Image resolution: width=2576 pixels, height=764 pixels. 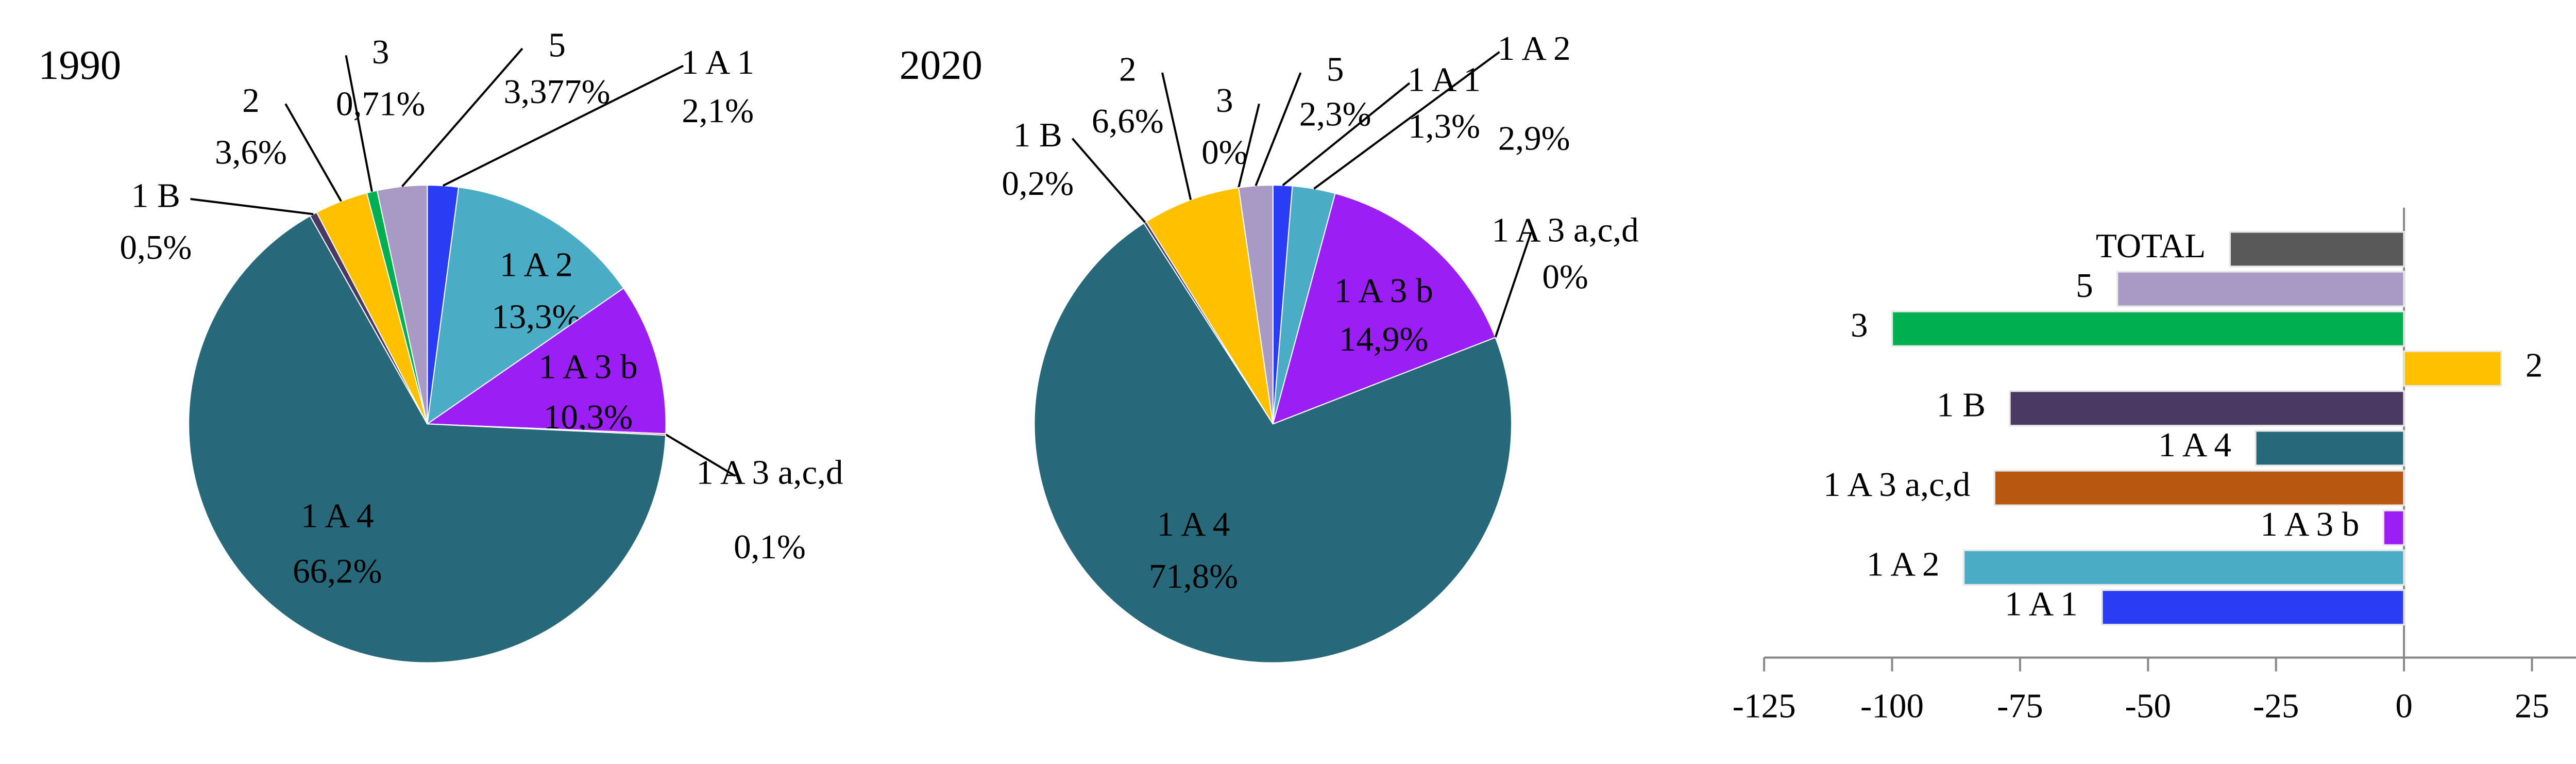 I want to click on x-tick-label: -50, so click(x=2148, y=706).